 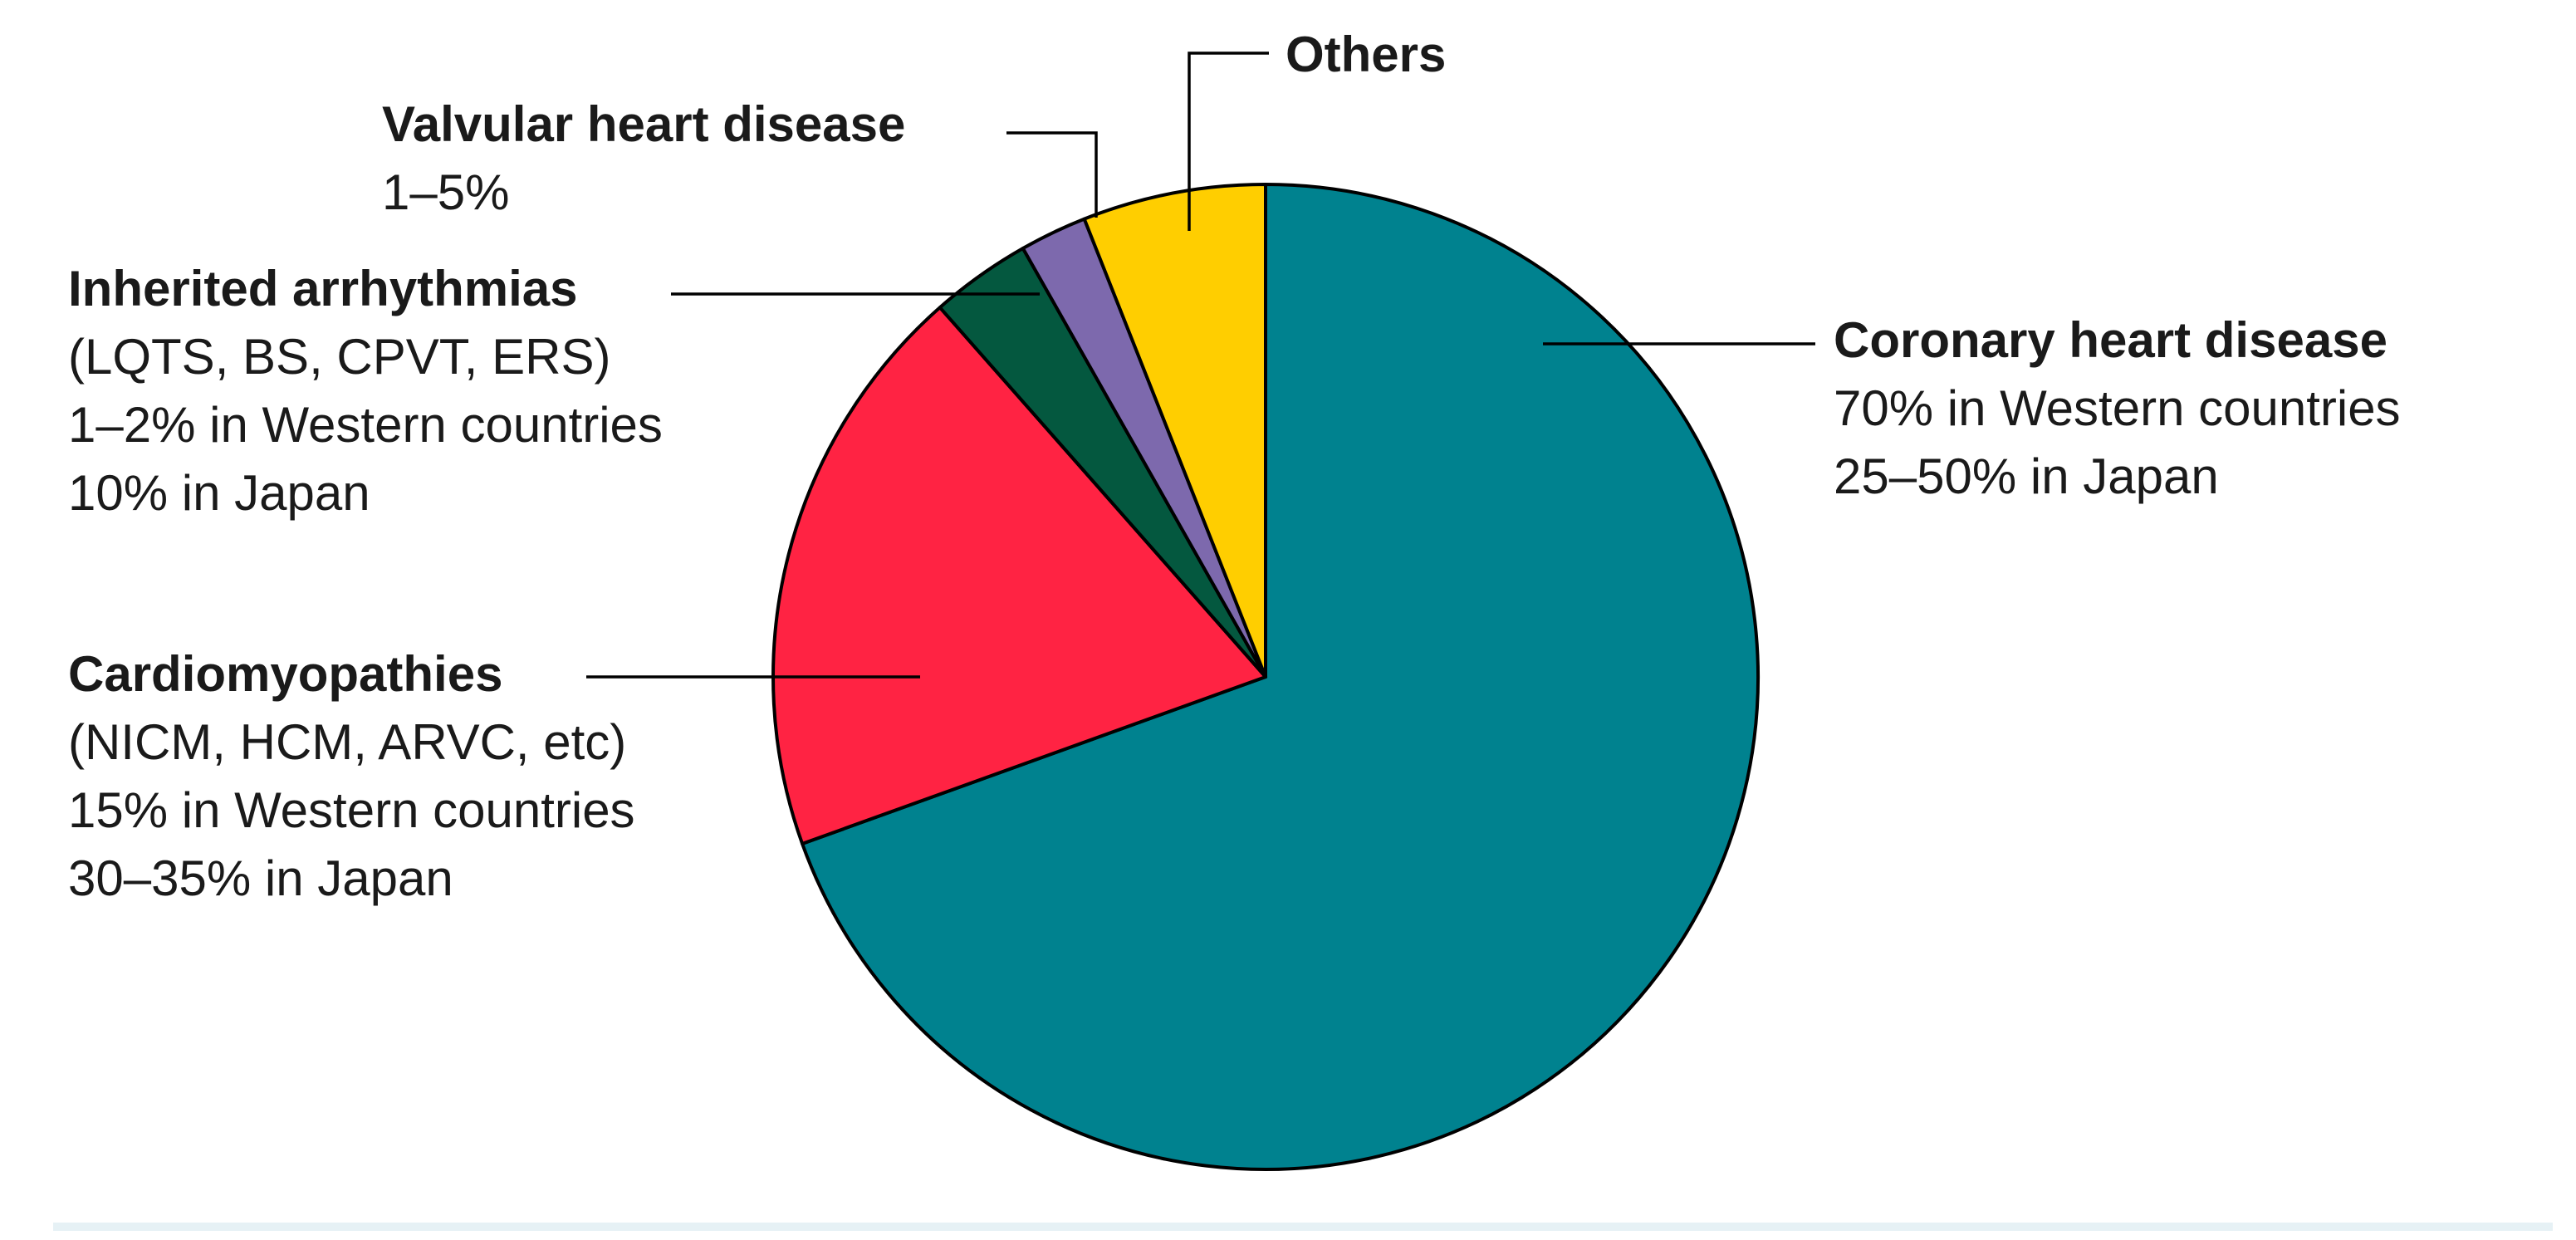 I want to click on pie-slice-others, so click(x=1174, y=431).